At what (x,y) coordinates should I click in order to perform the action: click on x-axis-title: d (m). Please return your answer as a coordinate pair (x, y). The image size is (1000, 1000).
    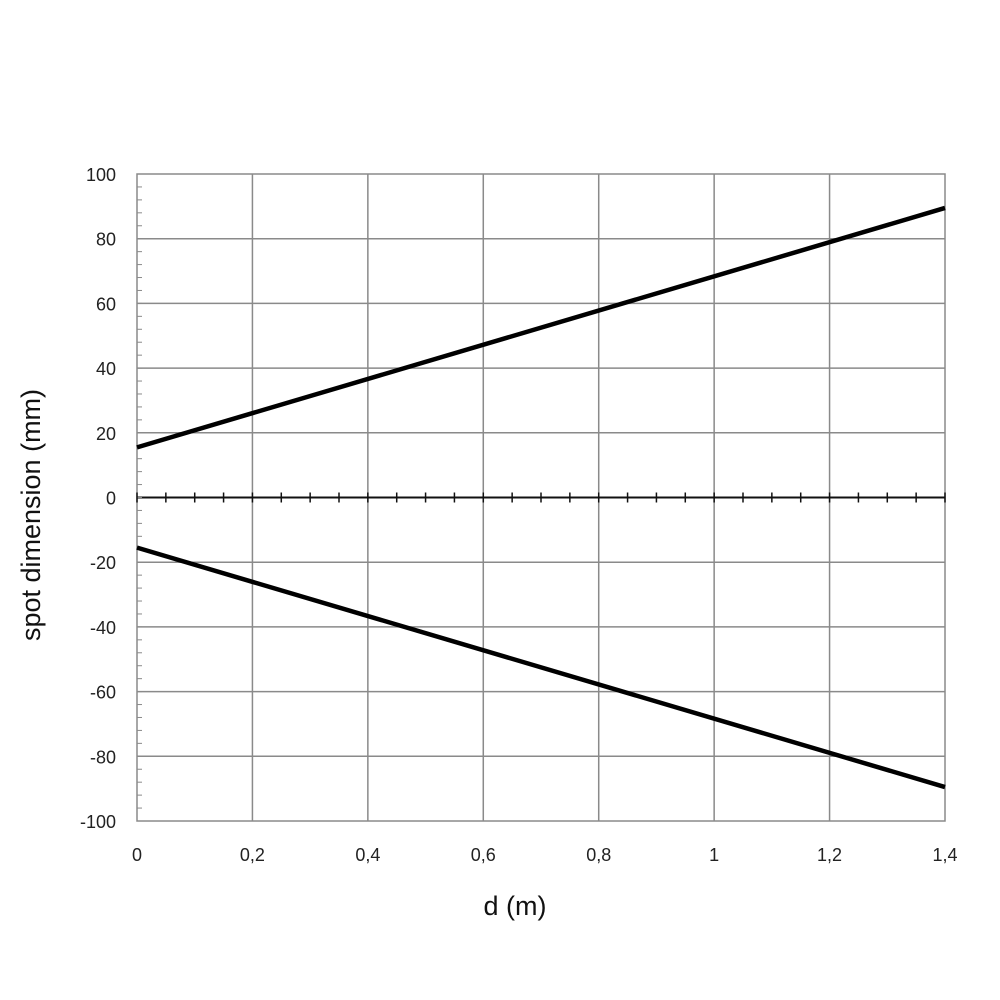
    Looking at the image, I should click on (515, 906).